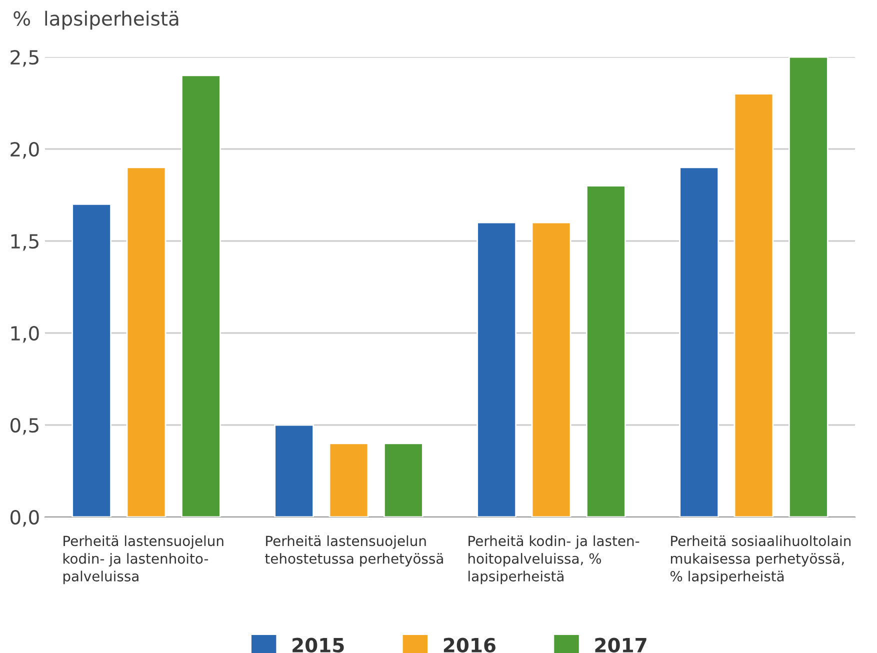 The width and height of the screenshot is (877, 653). What do you see at coordinates (24, 58) in the screenshot?
I see `y-tick-label: 2,5` at bounding box center [24, 58].